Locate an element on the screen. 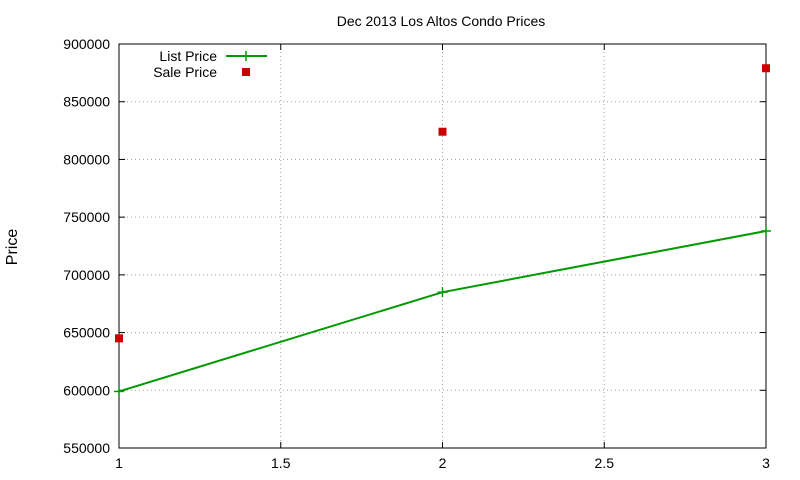  y-tick-label: 600000 is located at coordinates (86, 390).